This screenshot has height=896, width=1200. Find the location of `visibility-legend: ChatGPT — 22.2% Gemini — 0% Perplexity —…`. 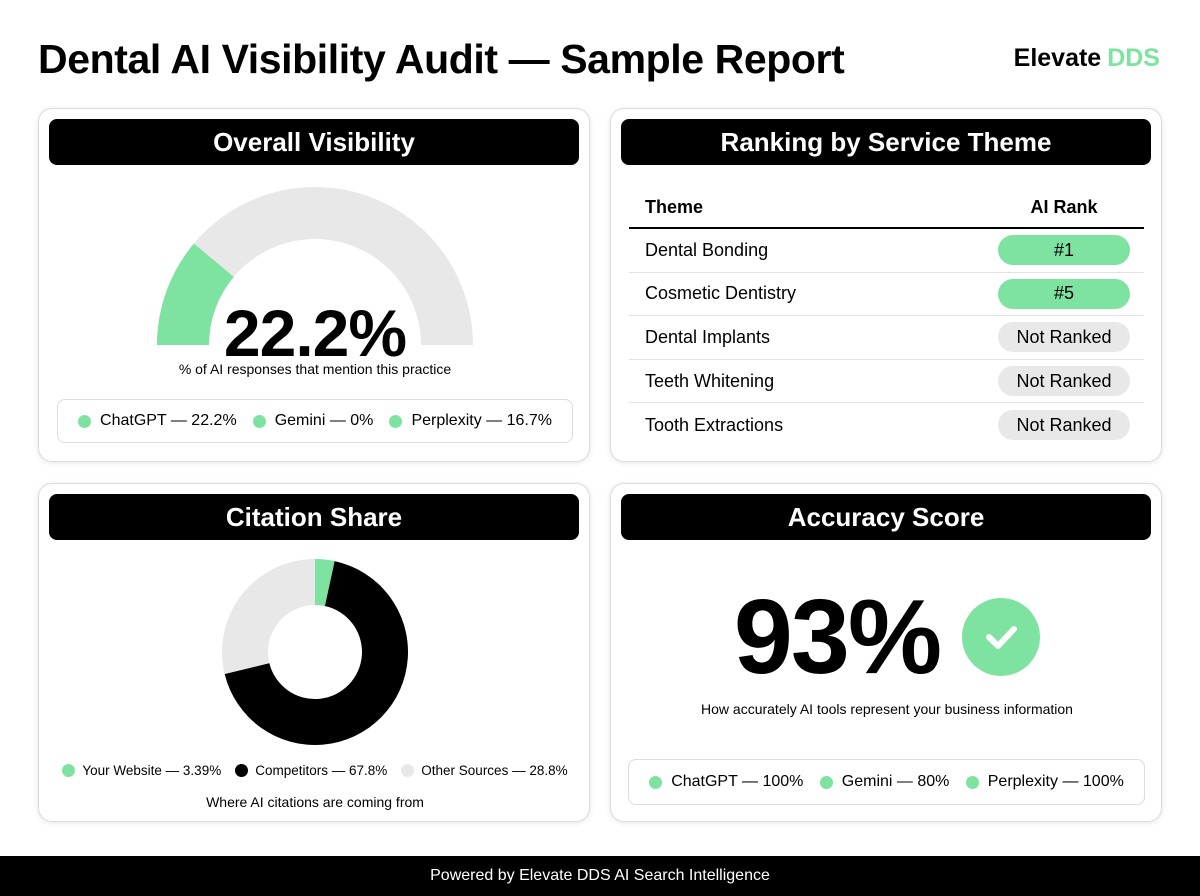

visibility-legend: ChatGPT — 22.2% Gemini — 0% Perplexity —… is located at coordinates (315, 421).